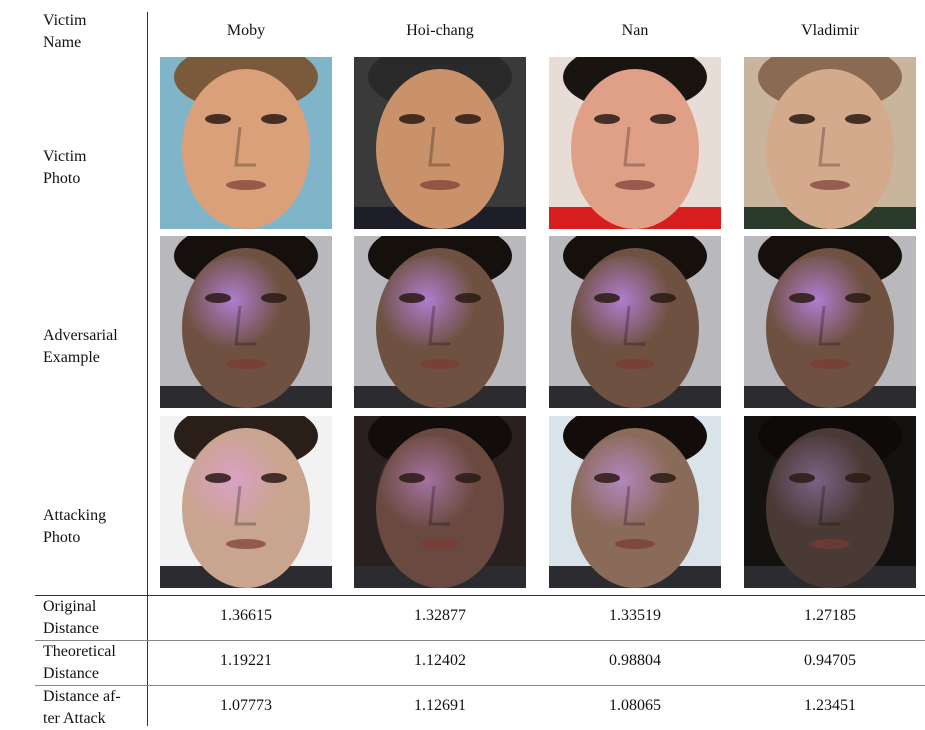  I want to click on original-distance-nan: 1.33519, so click(635, 615).